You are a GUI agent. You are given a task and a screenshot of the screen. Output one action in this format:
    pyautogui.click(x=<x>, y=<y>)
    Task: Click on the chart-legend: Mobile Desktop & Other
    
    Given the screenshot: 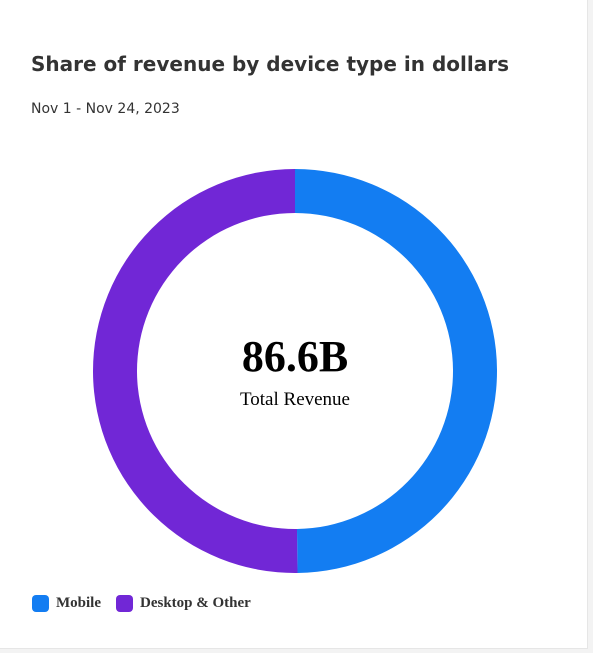 What is the action you would take?
    pyautogui.click(x=141, y=603)
    